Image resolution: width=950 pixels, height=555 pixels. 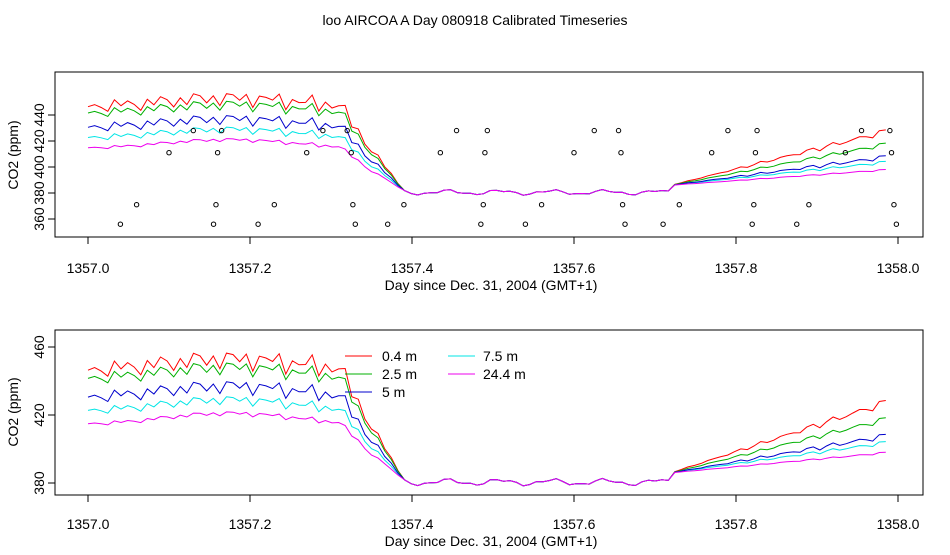 What do you see at coordinates (493, 513) in the screenshot?
I see `bottom-x-ticks: 1357.0 1357.2 1357.4 1357.6 1357.8 1358.0` at bounding box center [493, 513].